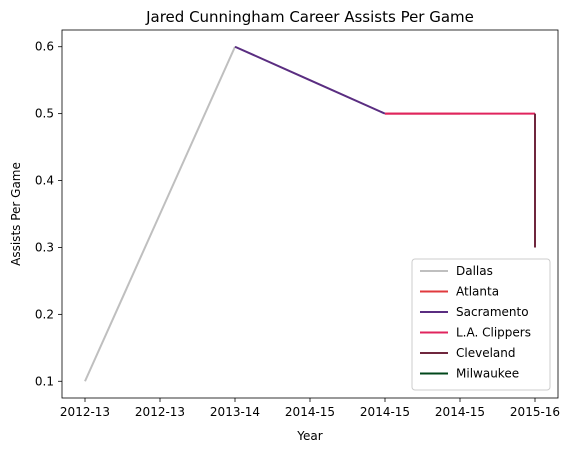 Image resolution: width=573 pixels, height=453 pixels. Describe the element at coordinates (309, 436) in the screenshot. I see `x-axis-label: Year` at that location.